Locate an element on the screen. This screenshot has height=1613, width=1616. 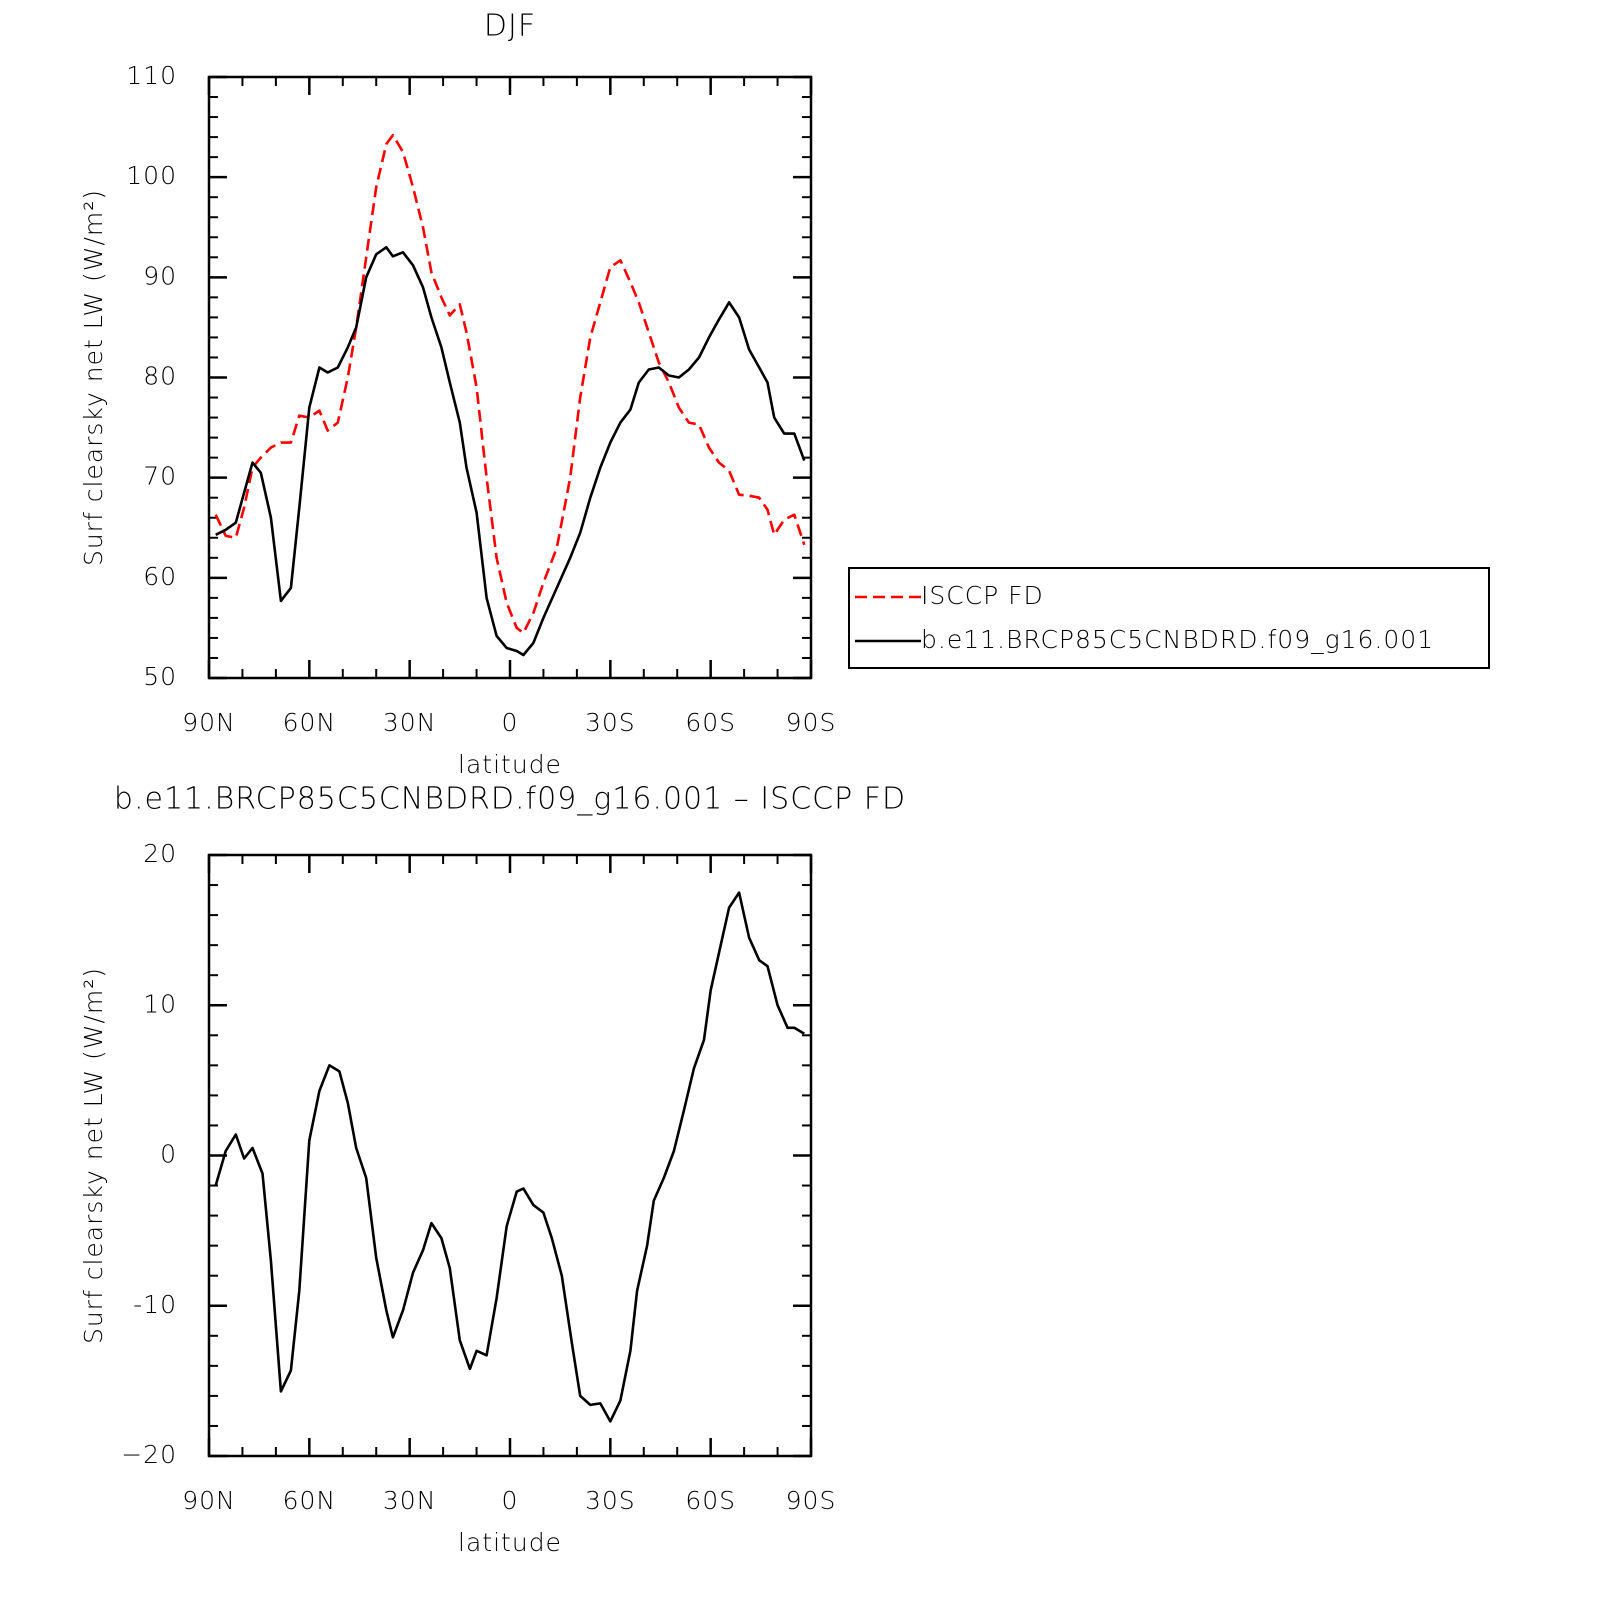
y-tick-label: 0 is located at coordinates (168, 1154).